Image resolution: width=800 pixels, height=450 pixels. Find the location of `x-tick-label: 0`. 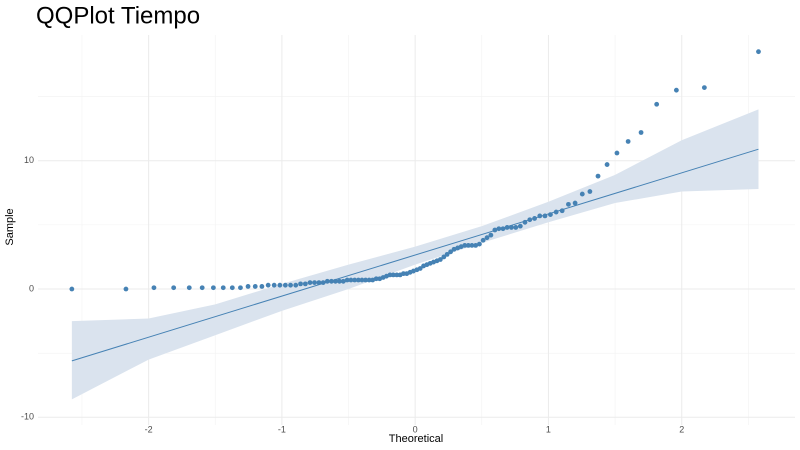

x-tick-label: 0 is located at coordinates (415, 429).